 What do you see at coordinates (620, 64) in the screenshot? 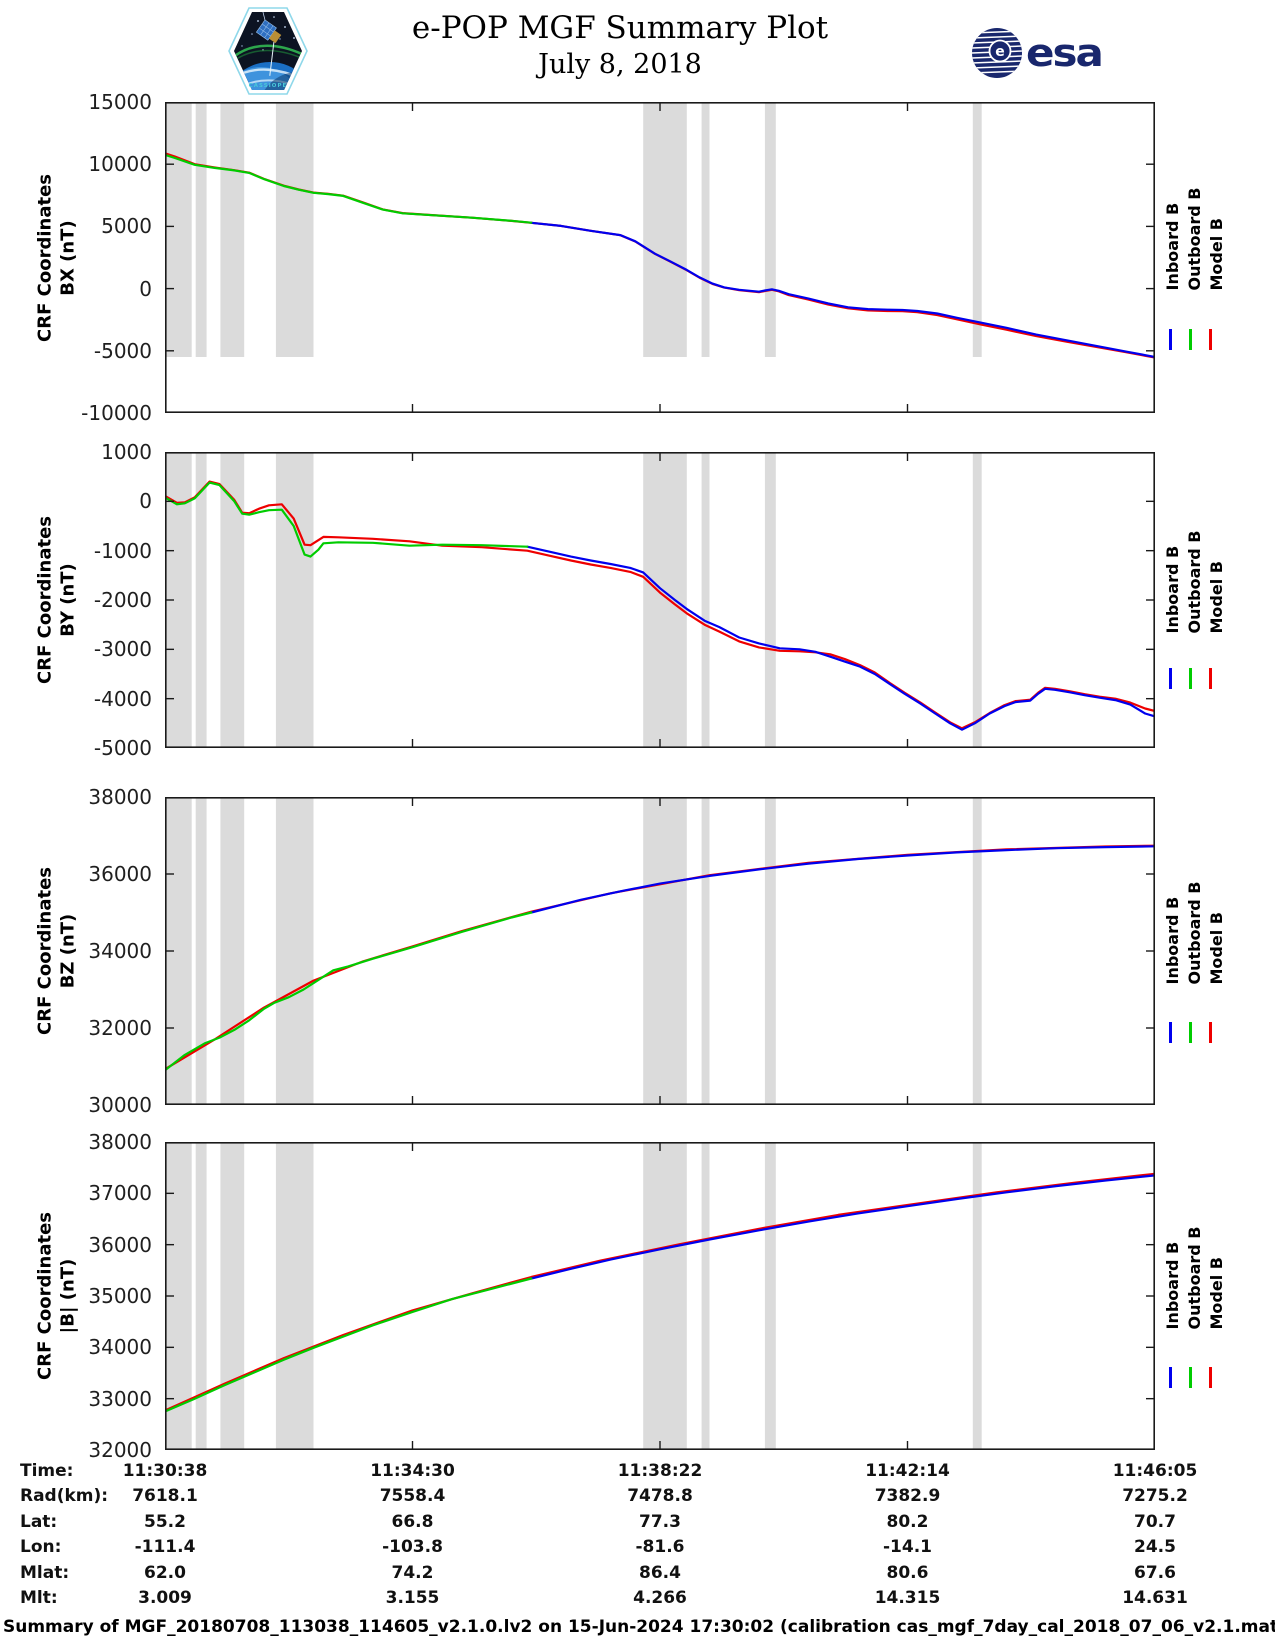
I see `page-date: July 8, 2018` at bounding box center [620, 64].